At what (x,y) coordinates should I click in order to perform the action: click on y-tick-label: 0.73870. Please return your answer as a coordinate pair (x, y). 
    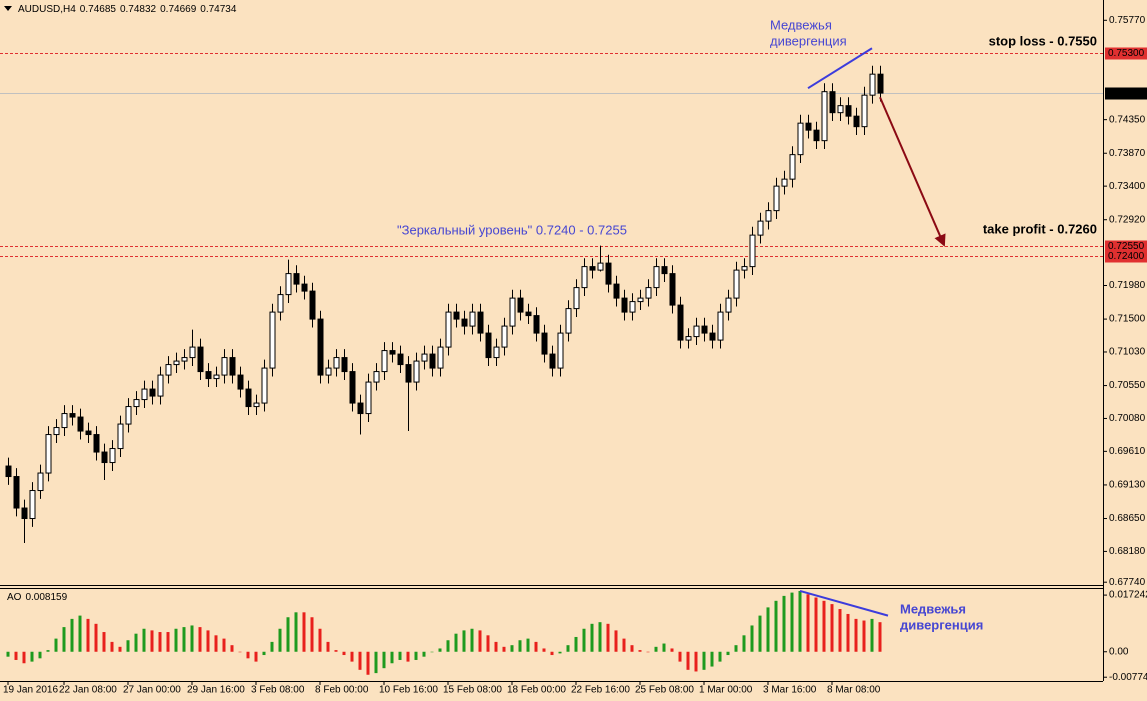
    Looking at the image, I should click on (1127, 153).